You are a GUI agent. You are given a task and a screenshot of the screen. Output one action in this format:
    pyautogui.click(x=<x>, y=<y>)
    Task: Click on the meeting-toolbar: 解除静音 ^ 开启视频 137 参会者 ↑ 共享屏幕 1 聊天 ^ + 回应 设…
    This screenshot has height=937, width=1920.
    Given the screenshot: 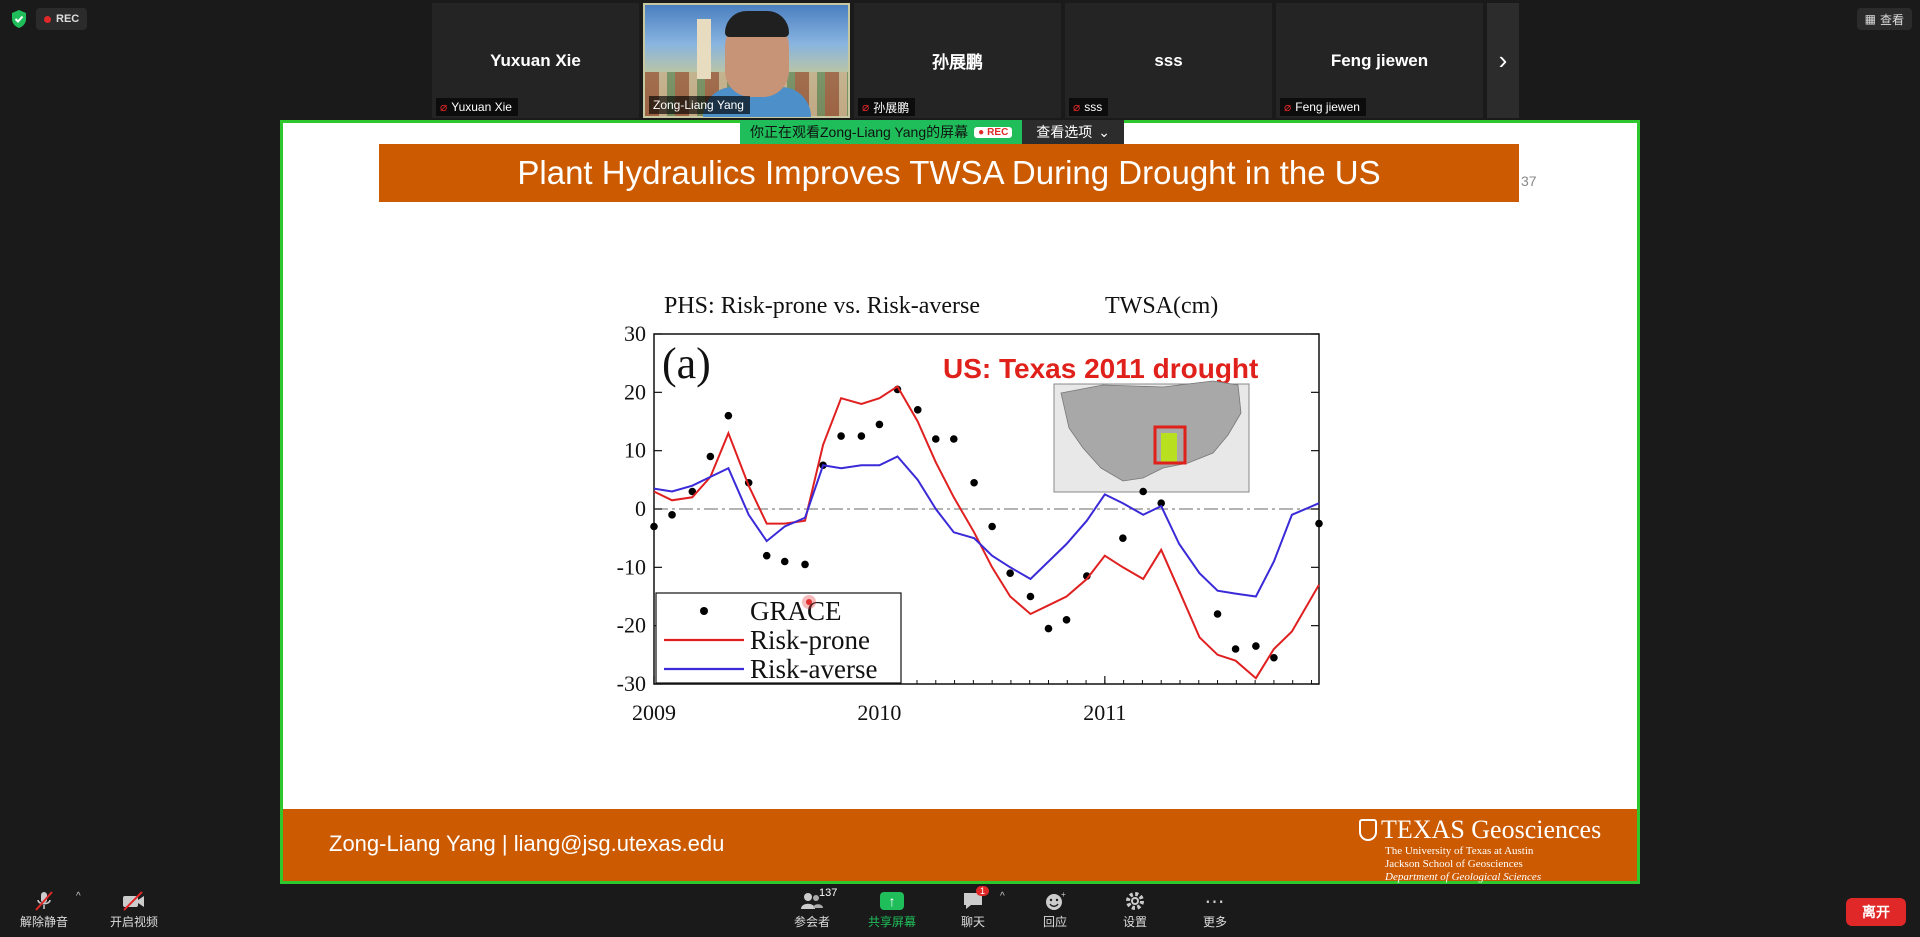 What is the action you would take?
    pyautogui.click(x=960, y=911)
    